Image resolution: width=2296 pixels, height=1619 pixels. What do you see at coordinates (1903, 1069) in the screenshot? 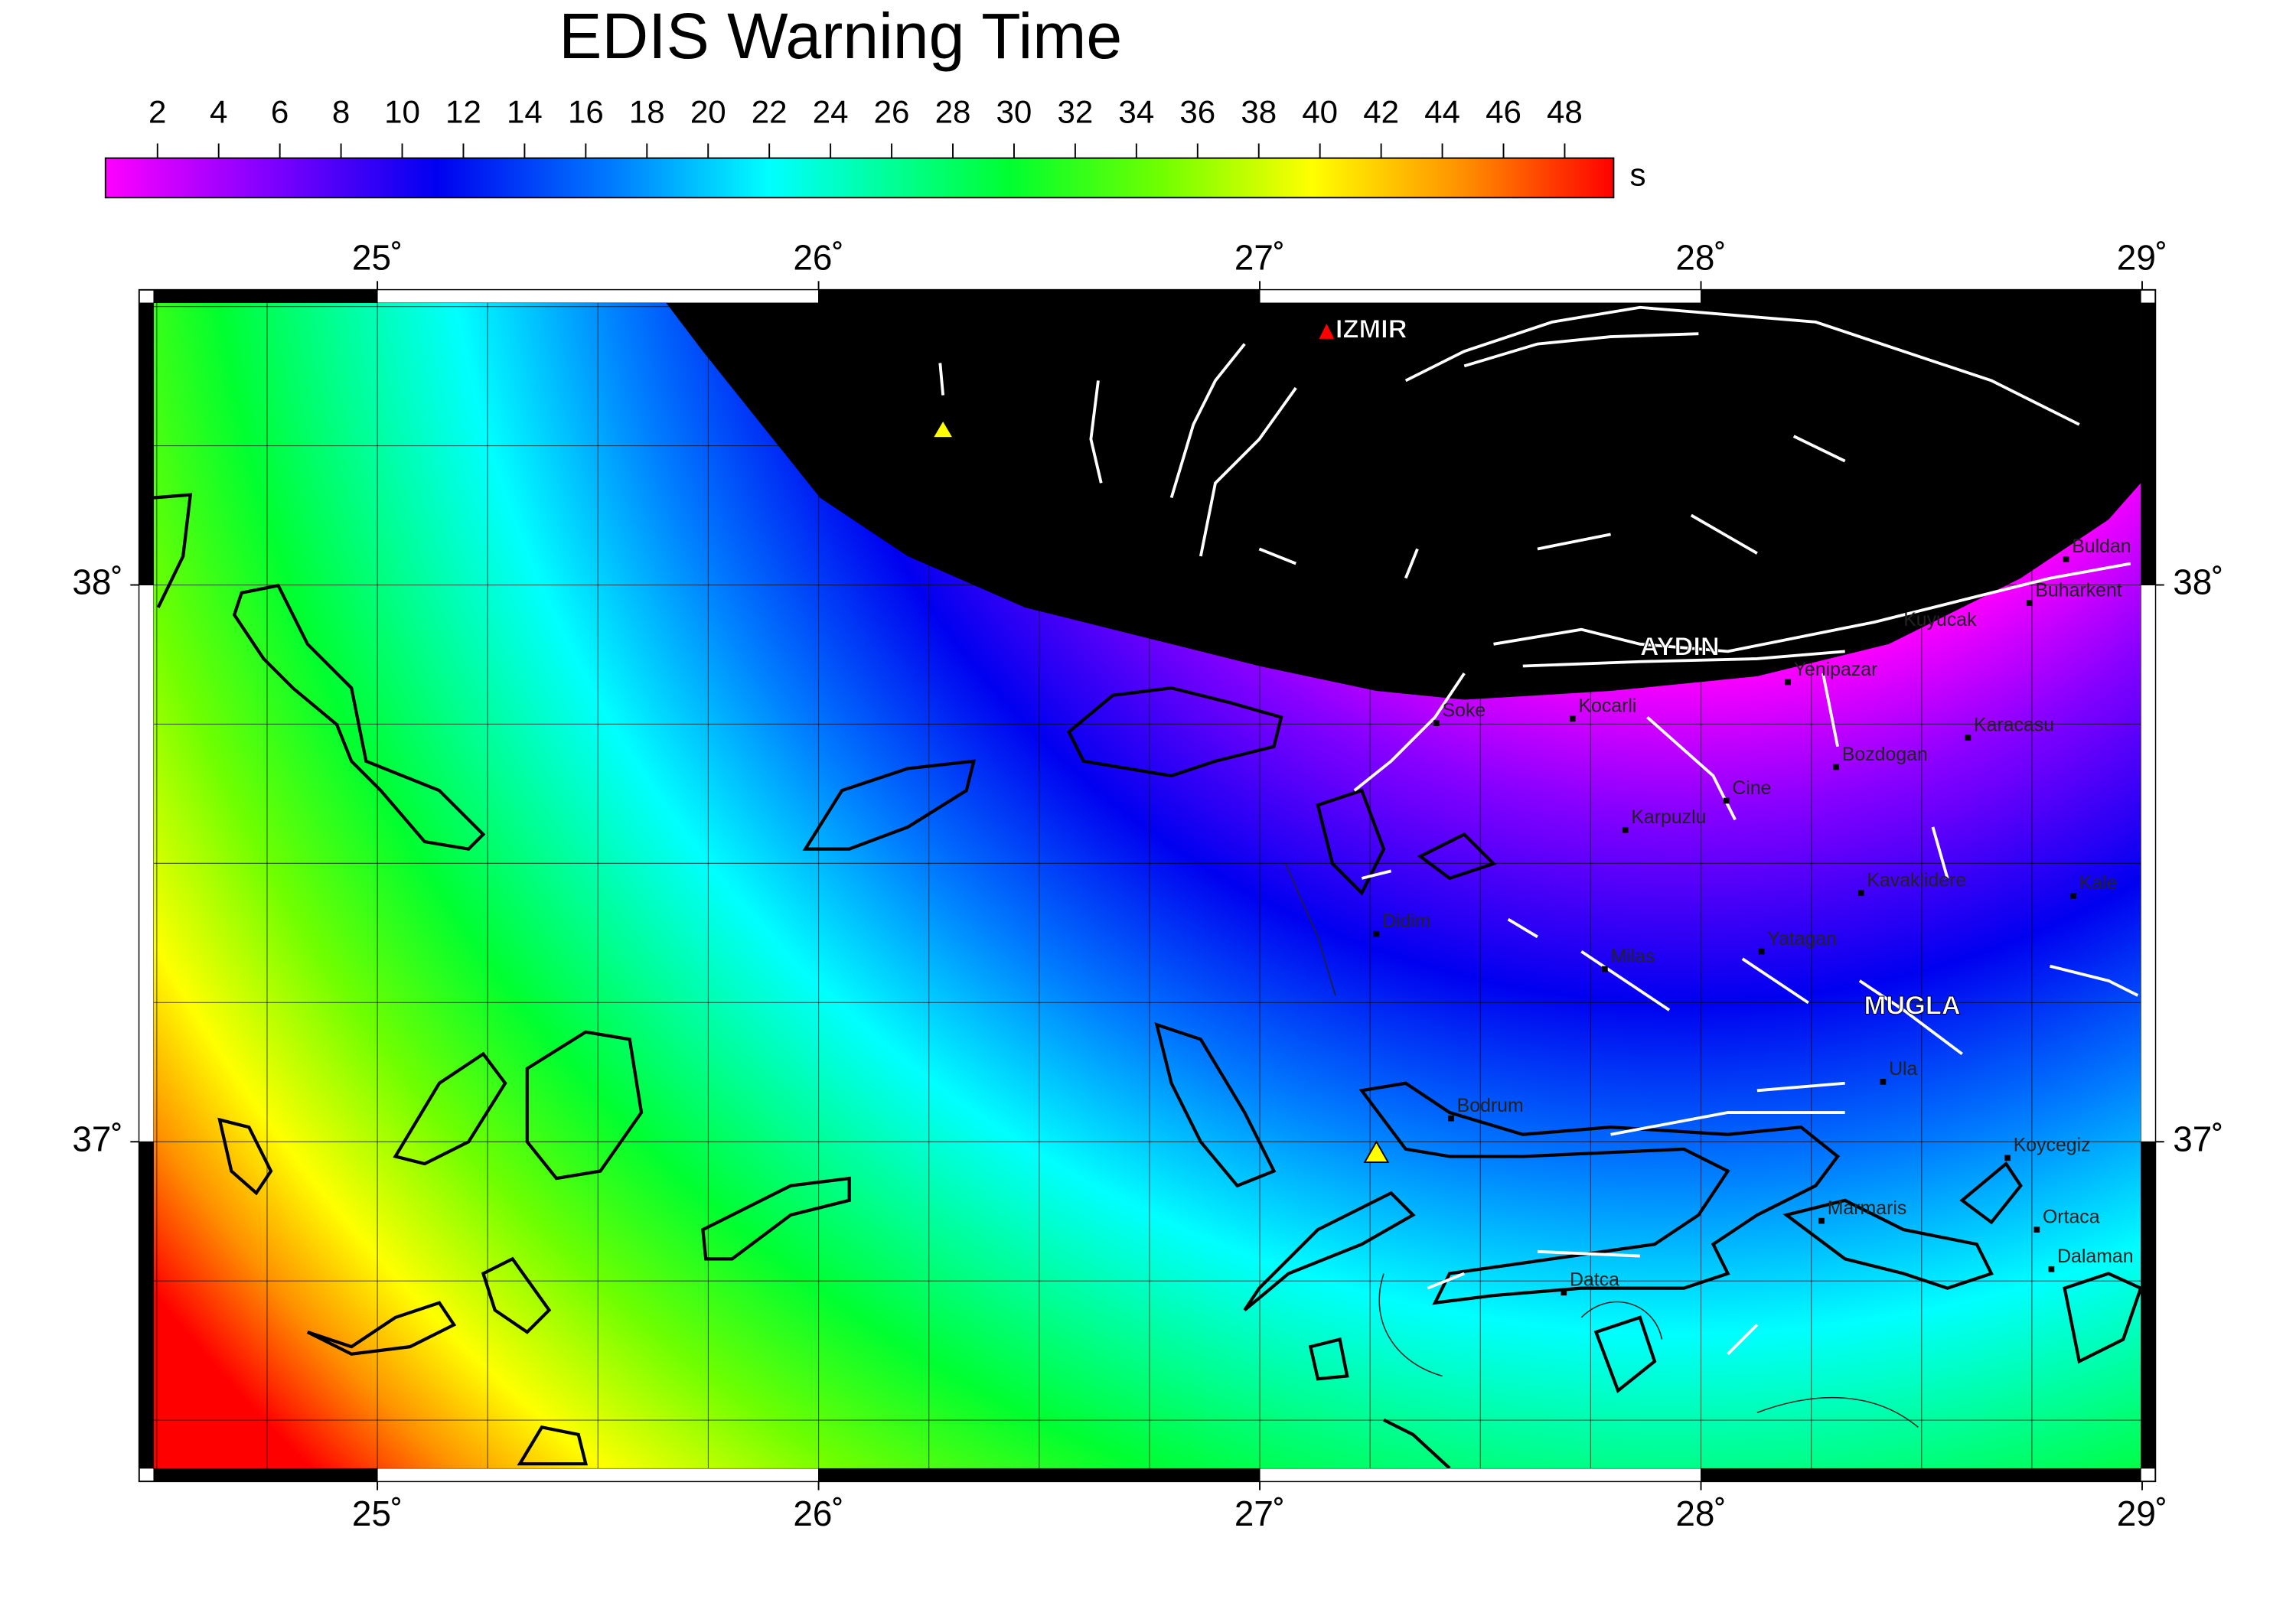
I see `place-label: Ula` at bounding box center [1903, 1069].